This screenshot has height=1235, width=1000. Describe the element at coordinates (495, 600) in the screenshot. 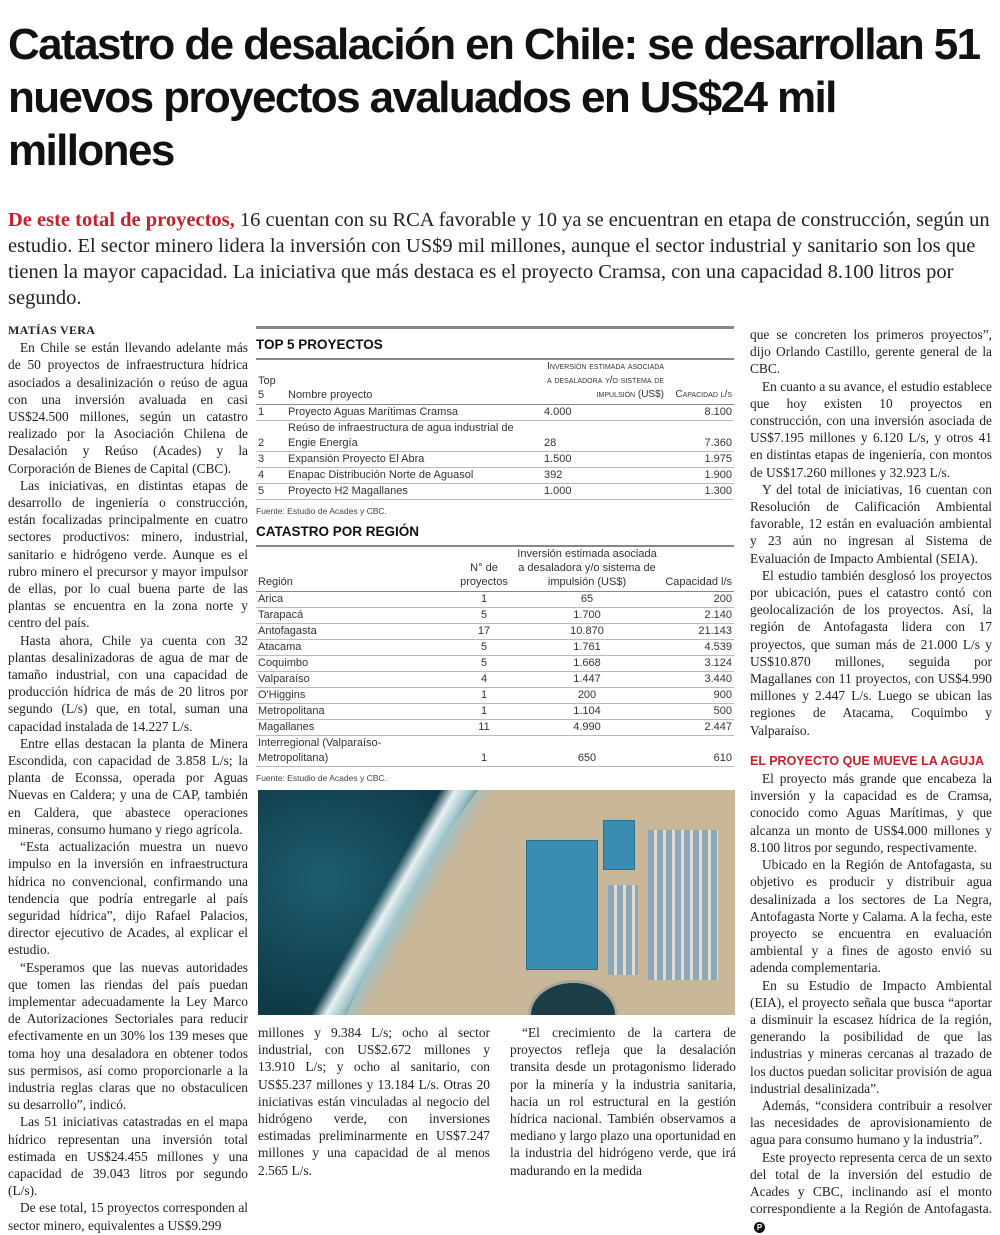

I see `table-row: Arica 1 65 200` at that location.